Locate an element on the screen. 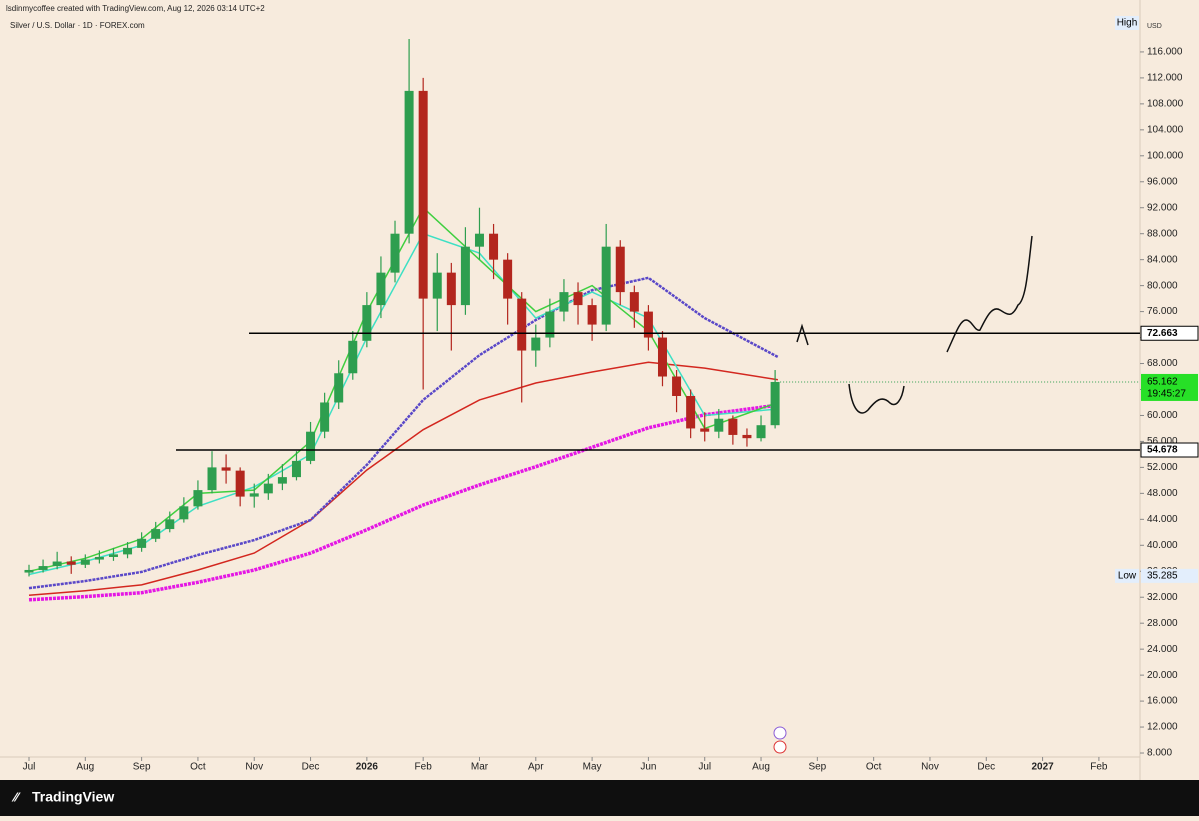  last-price-label: 65.162 is located at coordinates (1162, 382).